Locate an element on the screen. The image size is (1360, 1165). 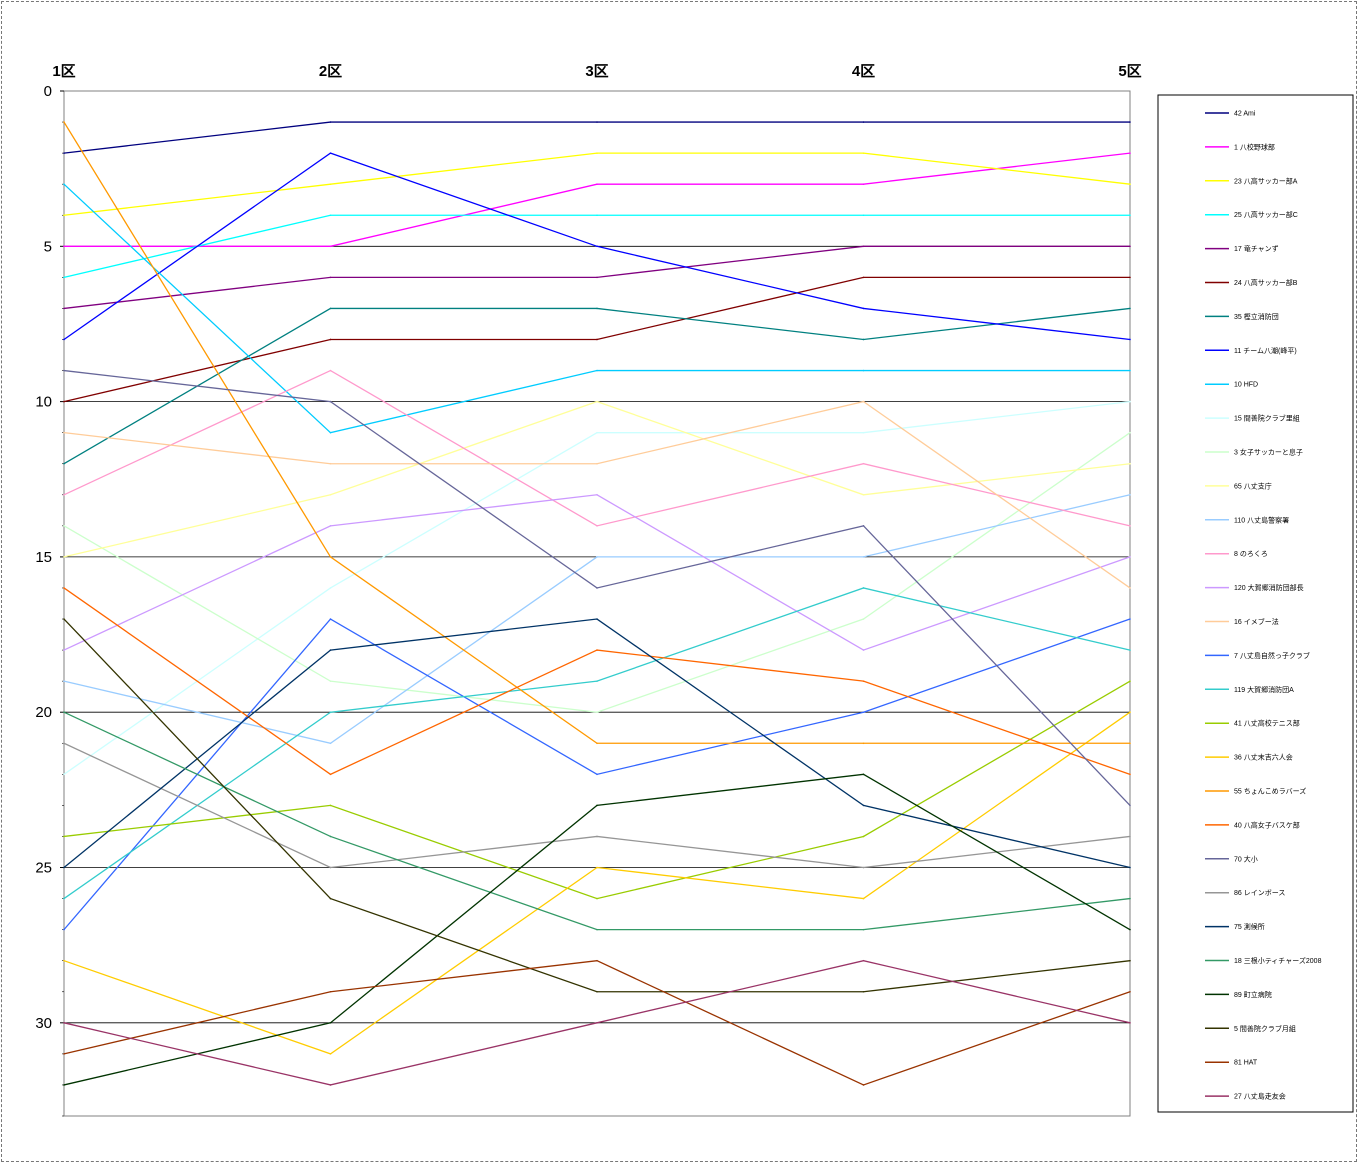
legend-label: 81 HAT is located at coordinates (1246, 1063).